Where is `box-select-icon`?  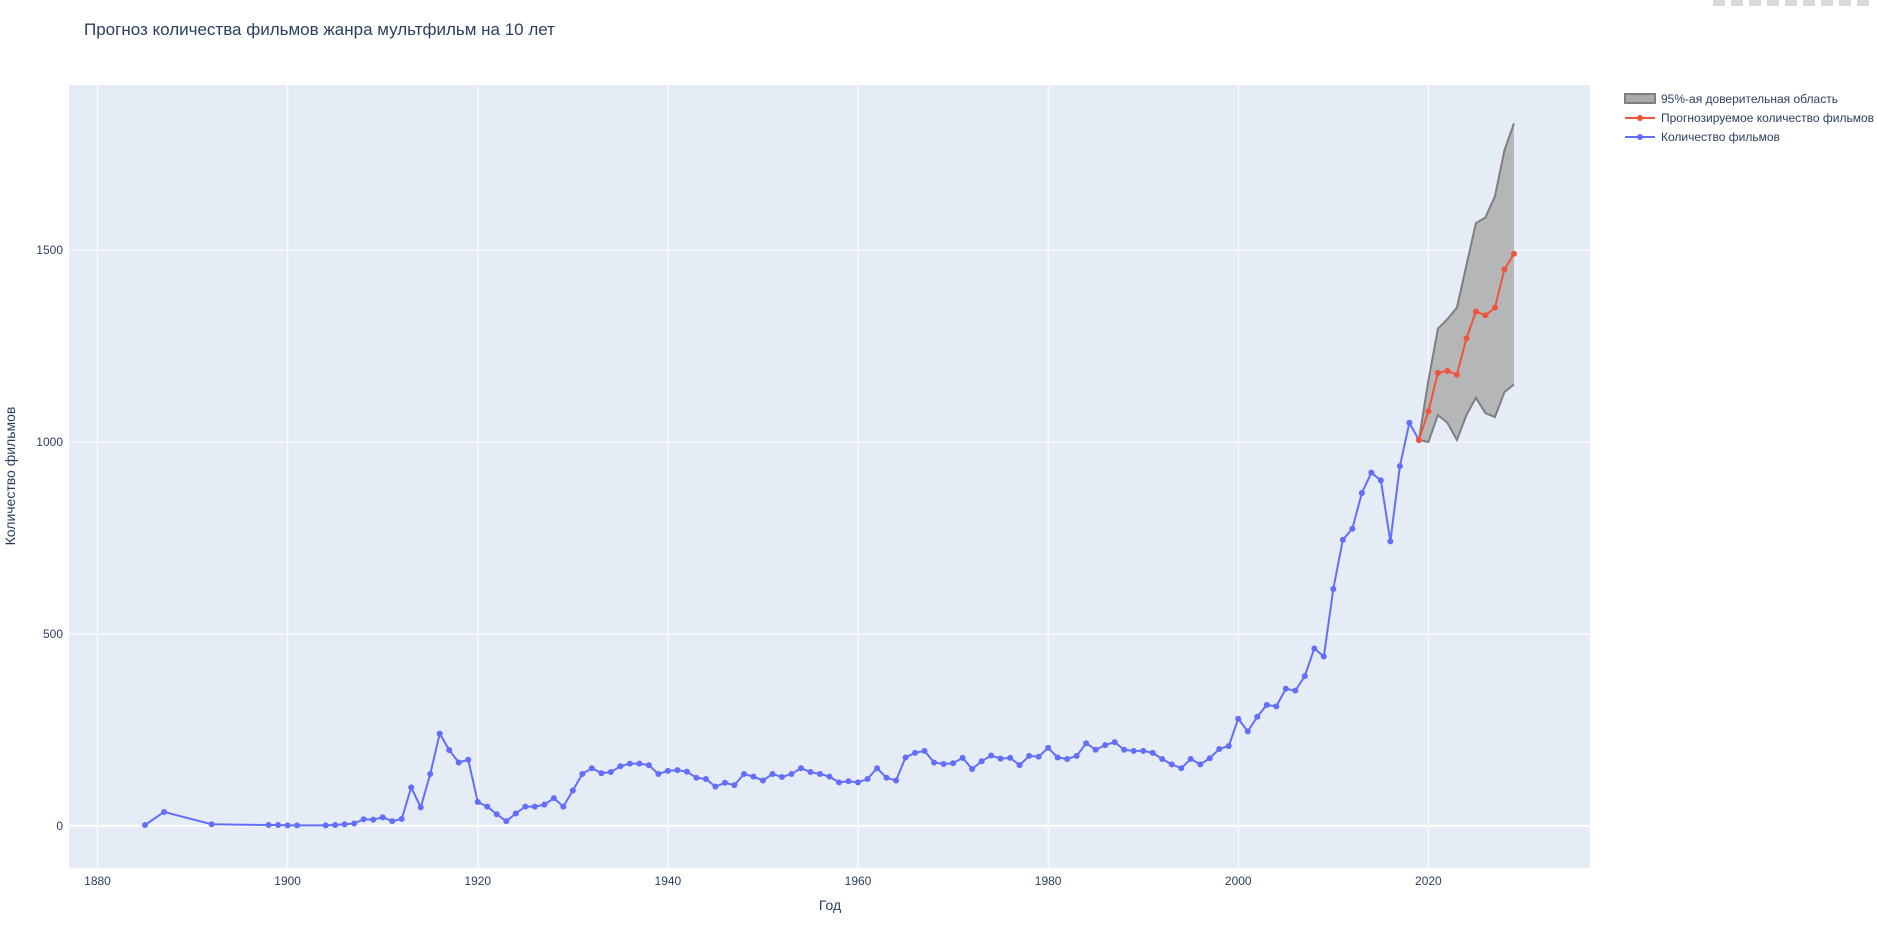 box-select-icon is located at coordinates (1773, 3).